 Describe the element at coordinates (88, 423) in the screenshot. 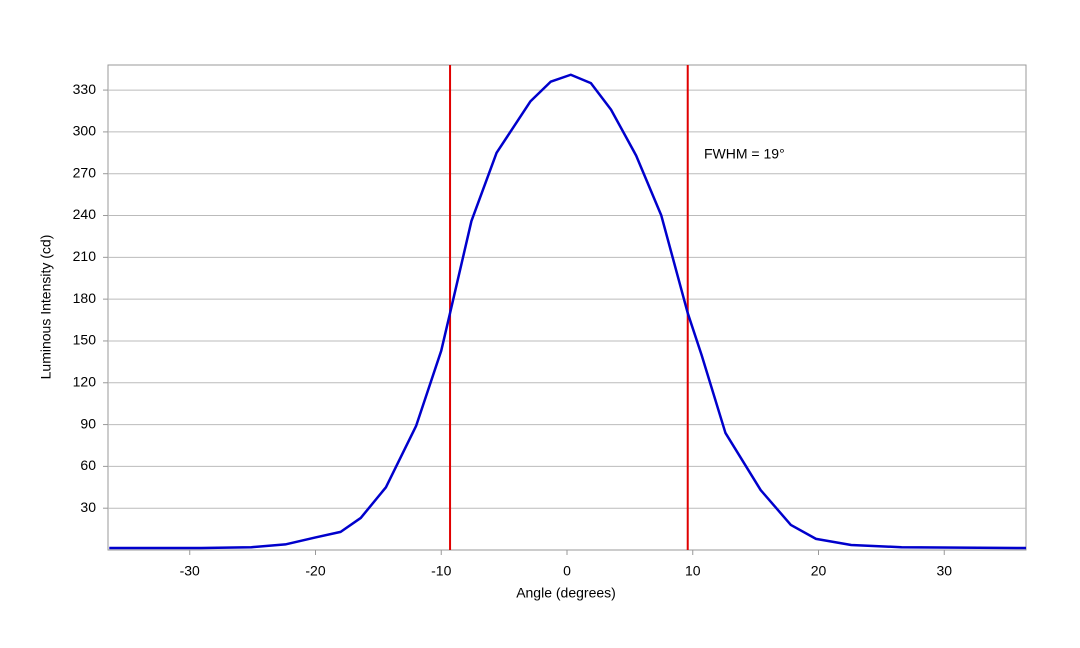

I see `y-tick-label: 90` at that location.